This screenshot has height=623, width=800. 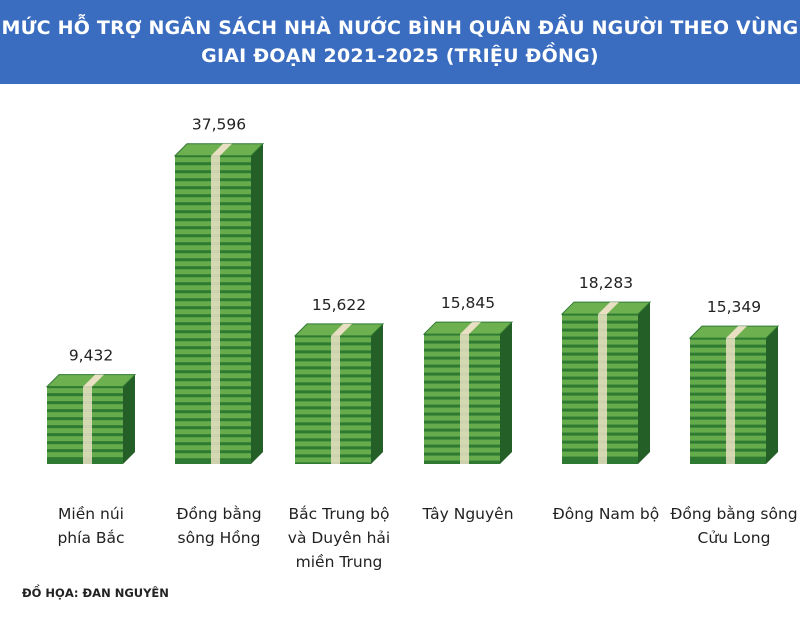 I want to click on value-label-4: 15,845, so click(x=468, y=303).